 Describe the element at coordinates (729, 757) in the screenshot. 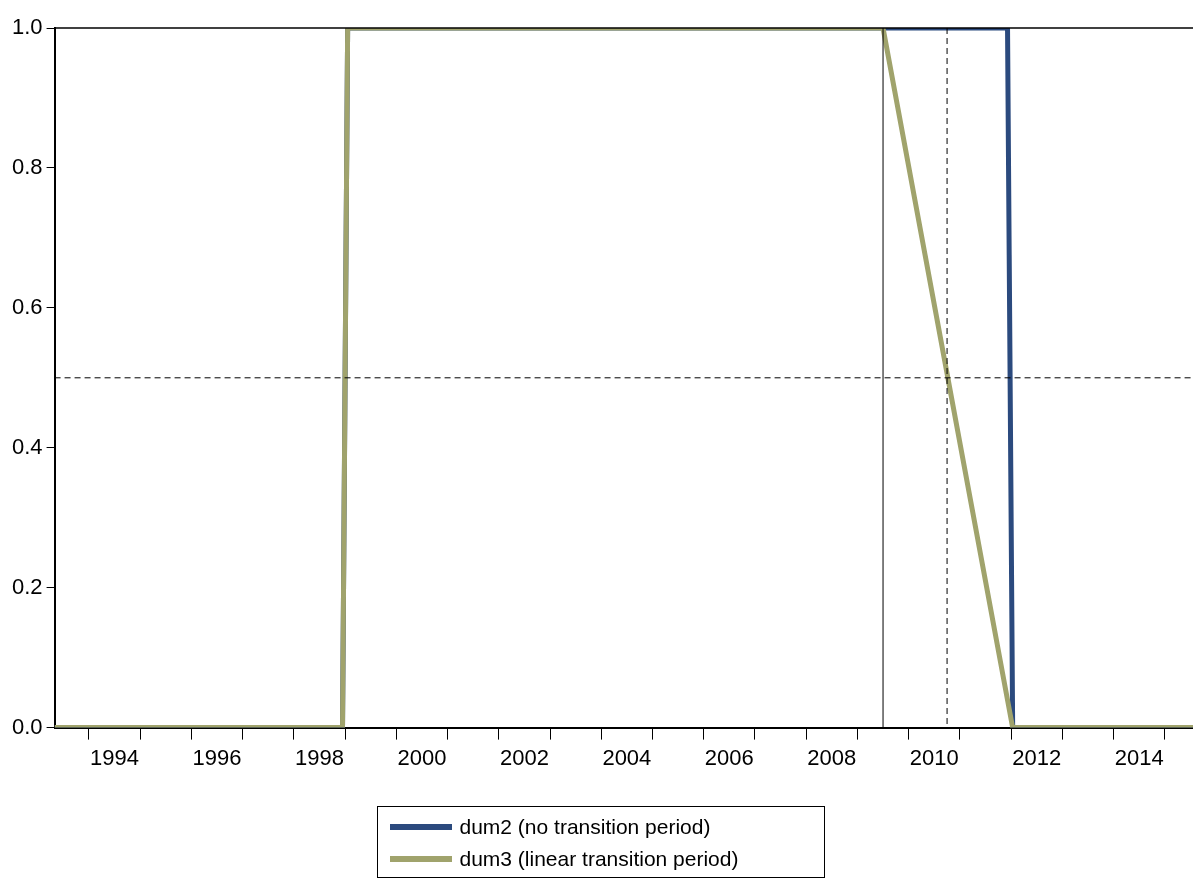

I see `x-tick-label: 2006` at that location.